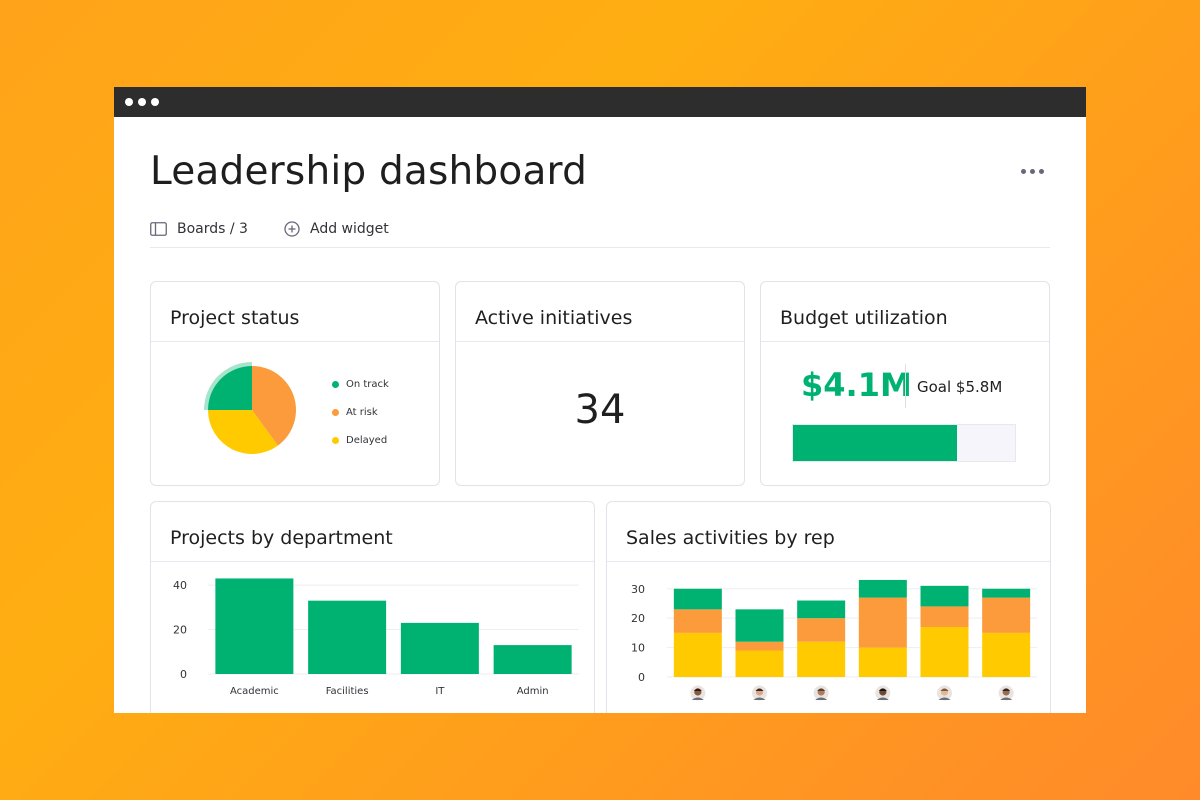 This screenshot has height=800, width=1200. Describe the element at coordinates (600, 102) in the screenshot. I see `window-titlebar` at that location.